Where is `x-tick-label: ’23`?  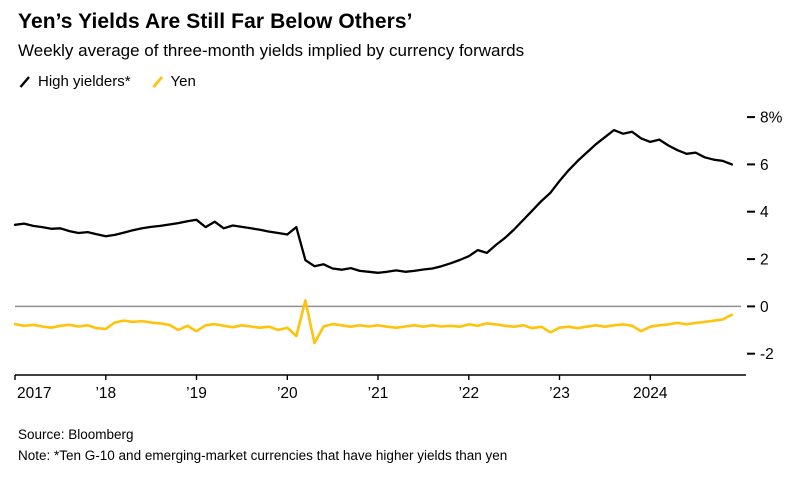
x-tick-label: ’23 is located at coordinates (559, 393).